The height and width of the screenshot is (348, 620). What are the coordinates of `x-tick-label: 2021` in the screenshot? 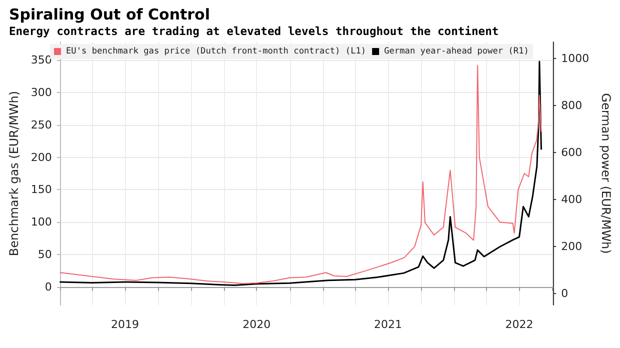 It's located at (388, 324).